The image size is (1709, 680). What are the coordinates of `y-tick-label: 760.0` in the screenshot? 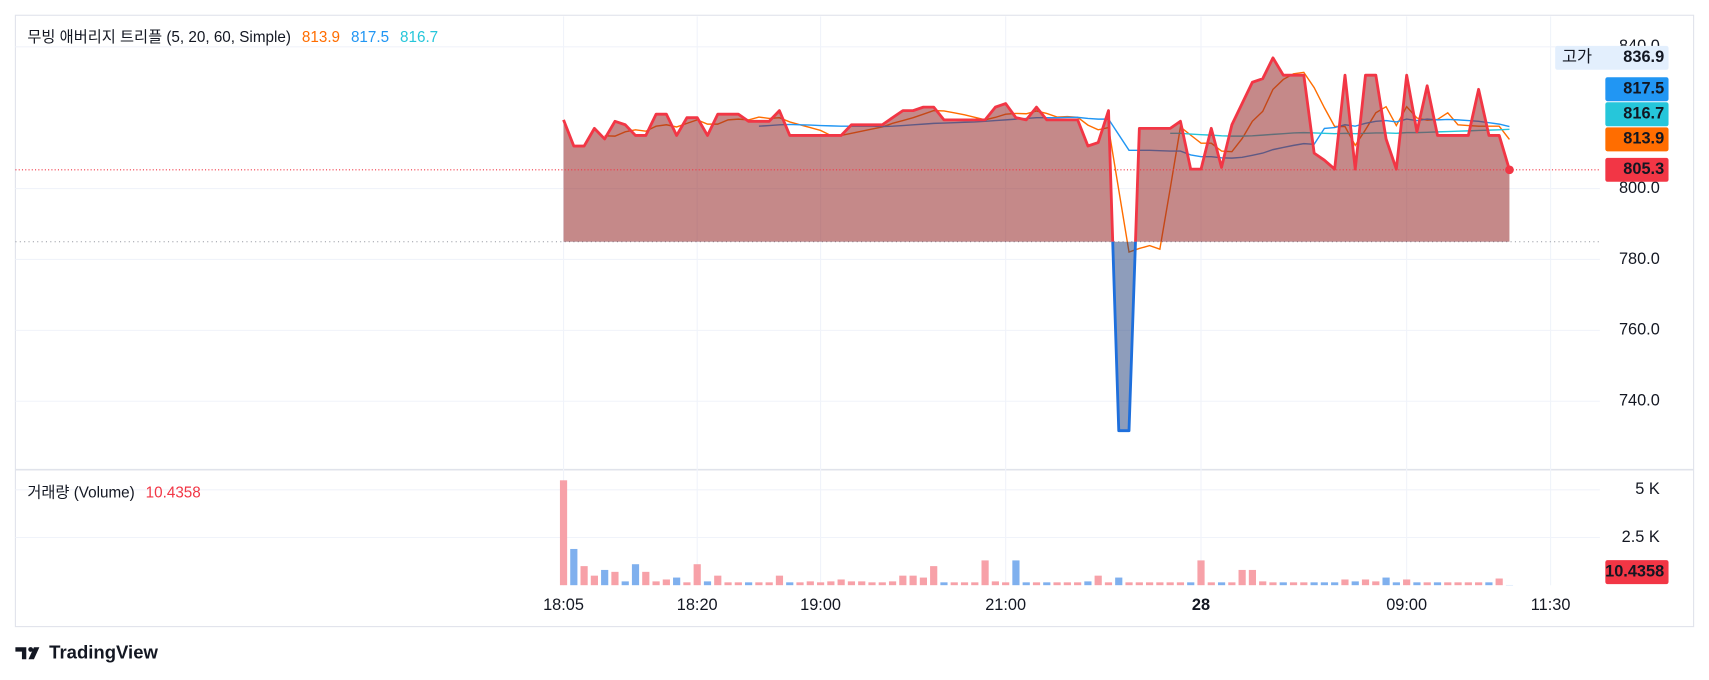 It's located at (1639, 330).